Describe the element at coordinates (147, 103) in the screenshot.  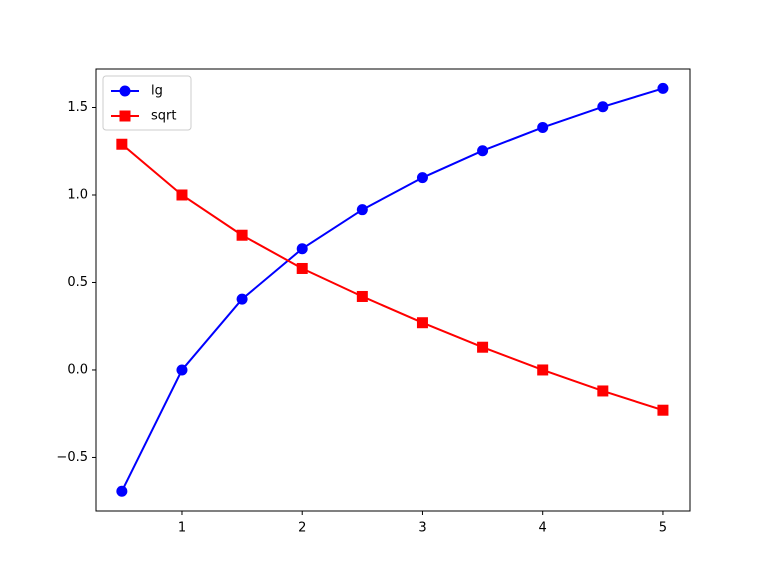
I see `legend-box` at that location.